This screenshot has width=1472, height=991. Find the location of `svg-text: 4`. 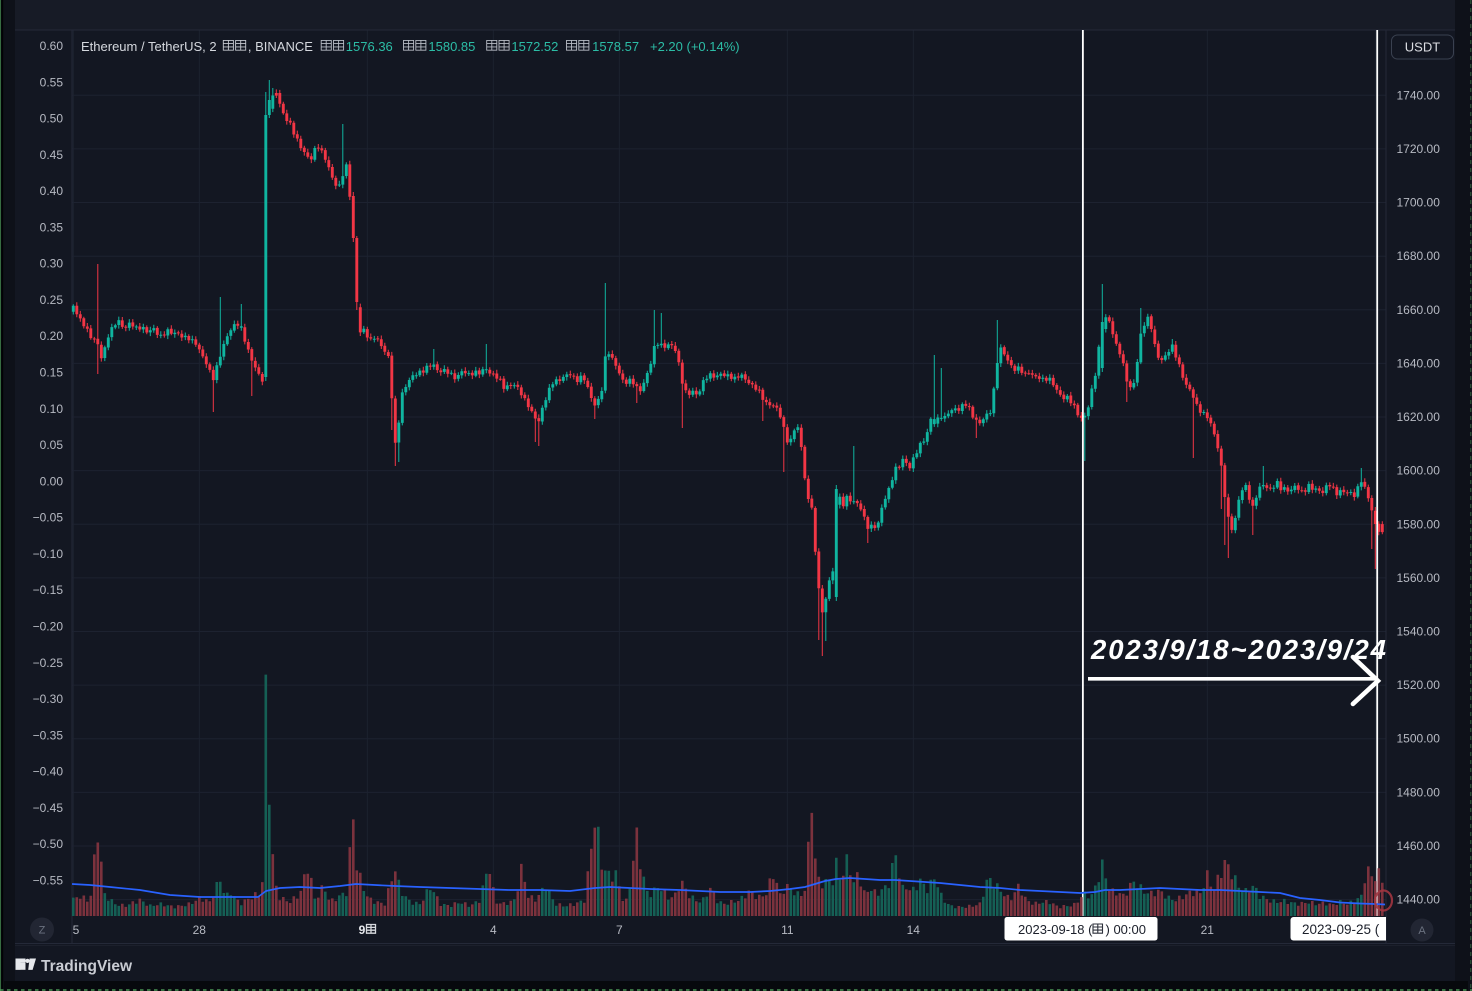

svg-text: 4 is located at coordinates (493, 930).